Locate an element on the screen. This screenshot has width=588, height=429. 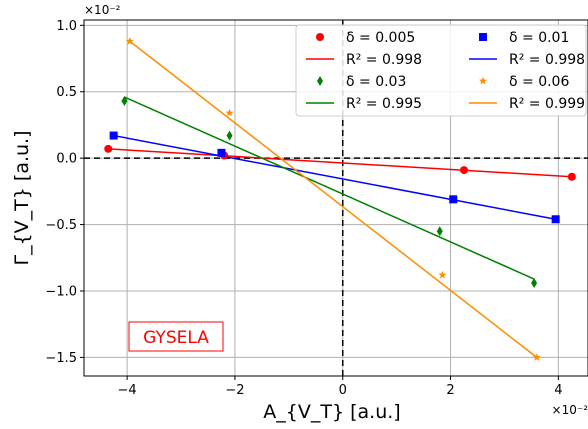
gysela-annotation: GYSELA is located at coordinates (176, 336).